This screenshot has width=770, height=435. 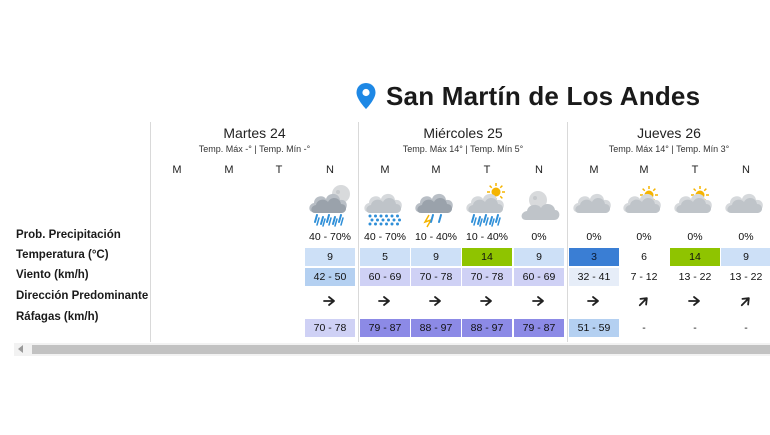 I want to click on gusts-cell: 70 - 78, so click(x=330, y=328).